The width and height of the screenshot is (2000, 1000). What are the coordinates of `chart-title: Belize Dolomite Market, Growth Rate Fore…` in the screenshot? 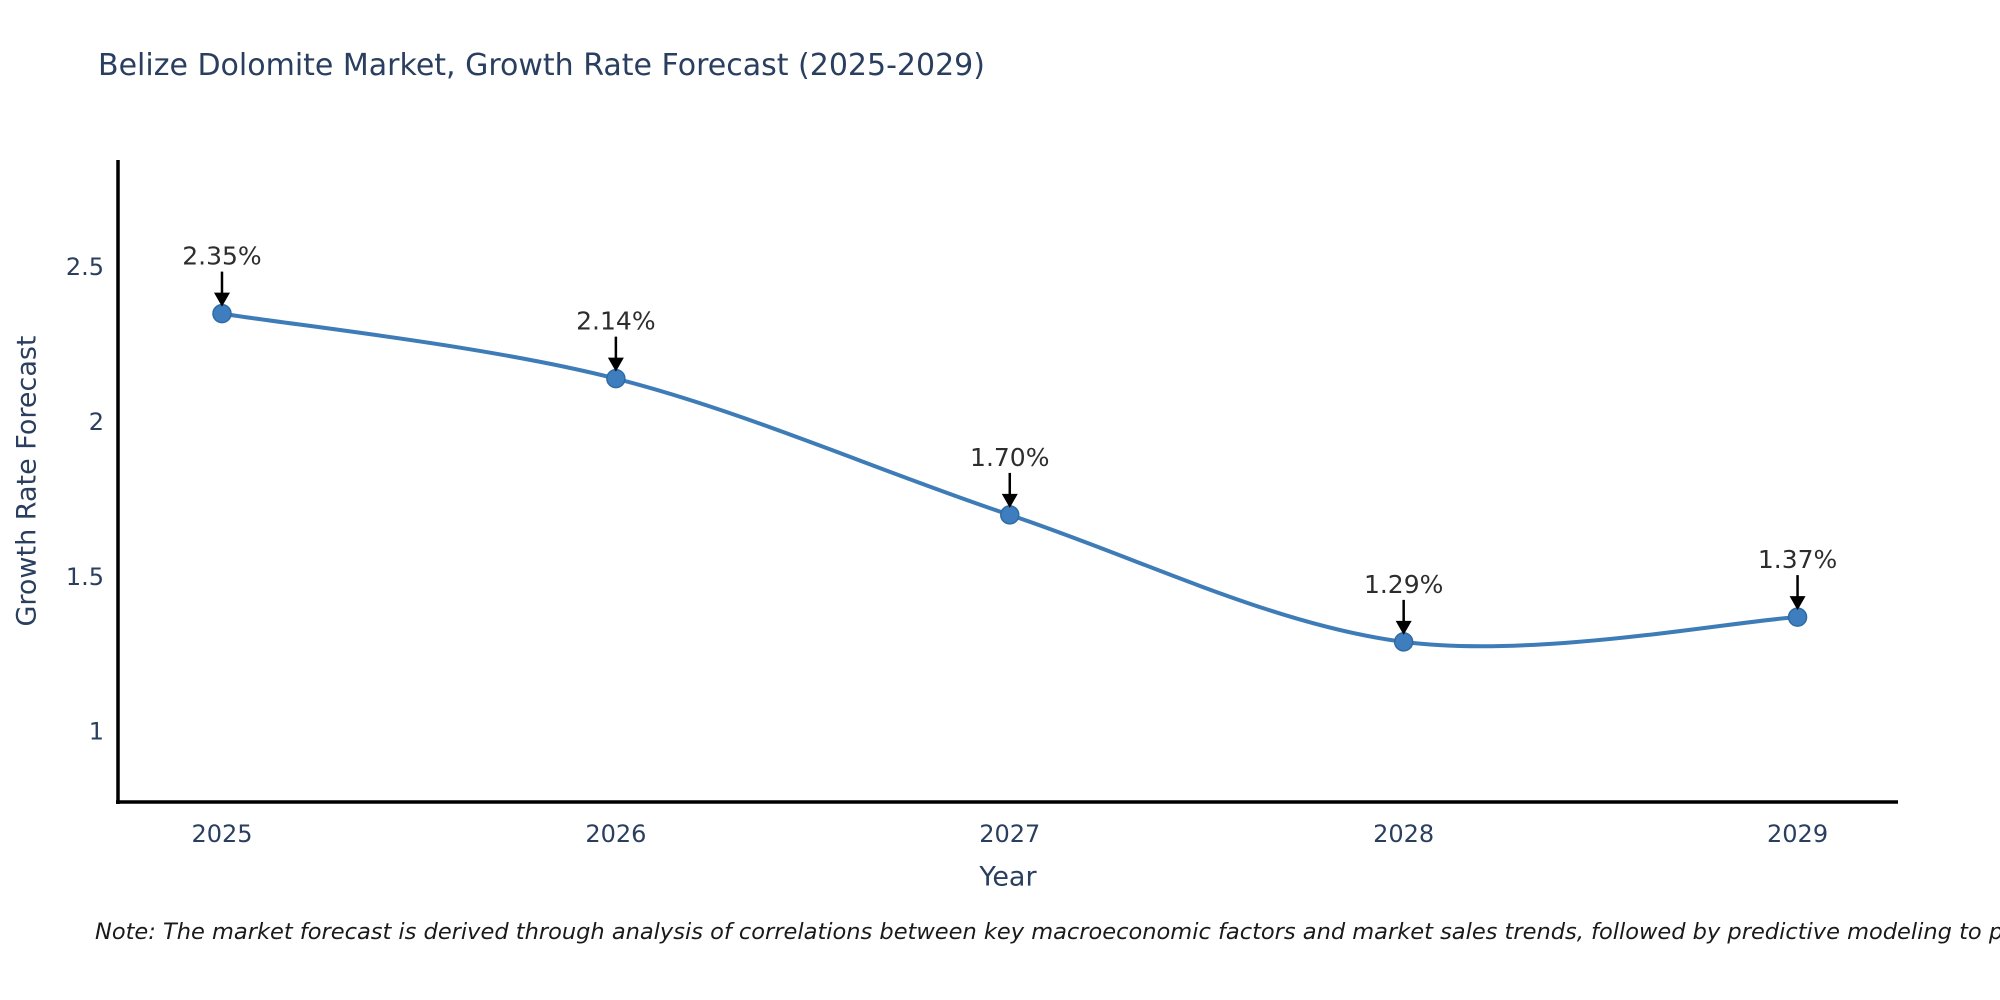 It's located at (541, 65).